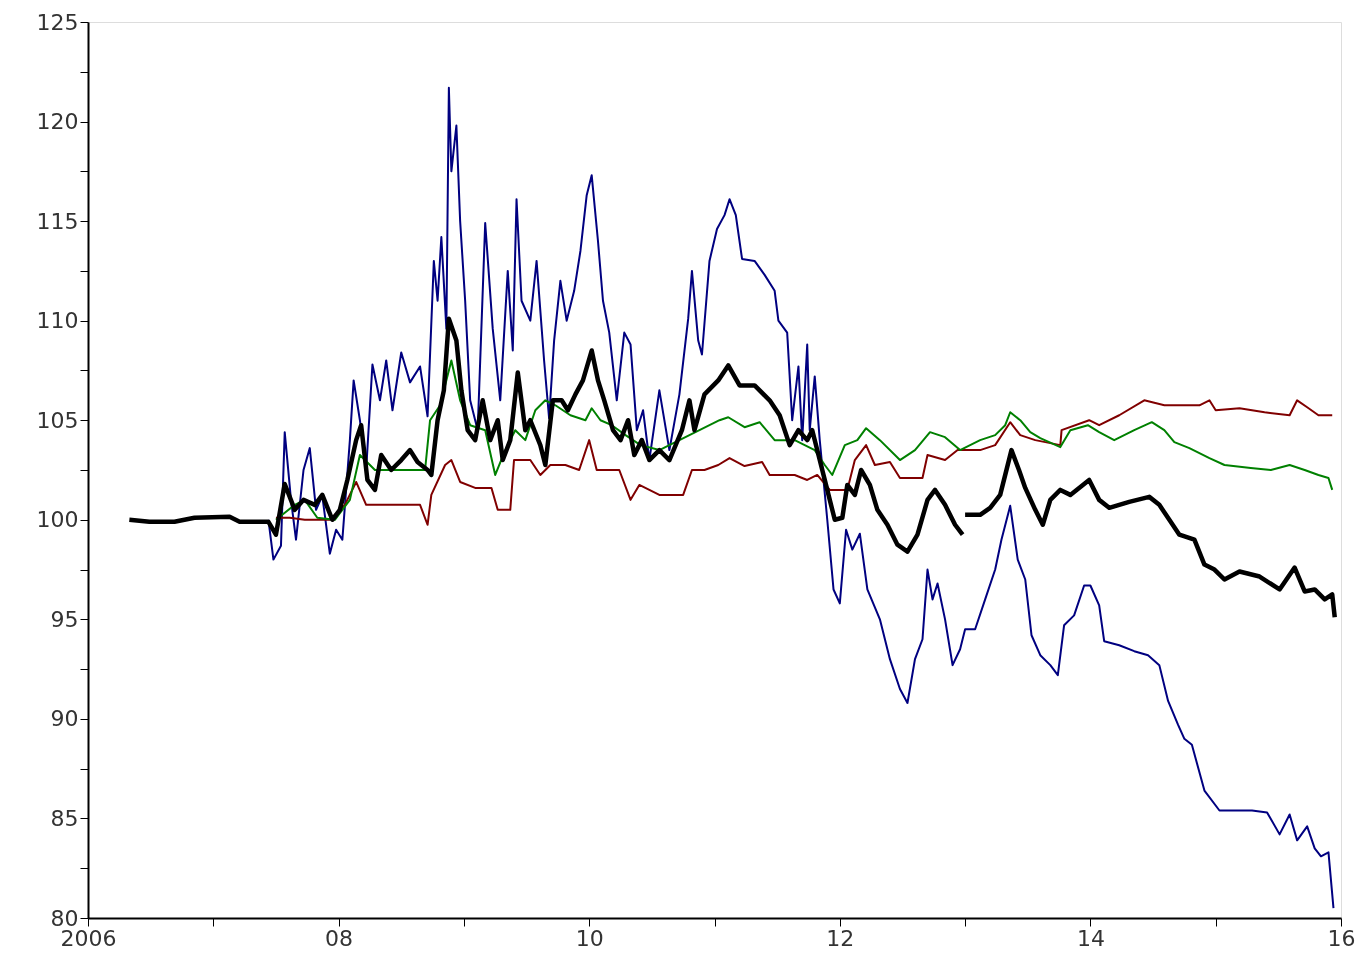 This screenshot has width=1361, height=960. I want to click on x-tick-label: 14, so click(1090, 938).